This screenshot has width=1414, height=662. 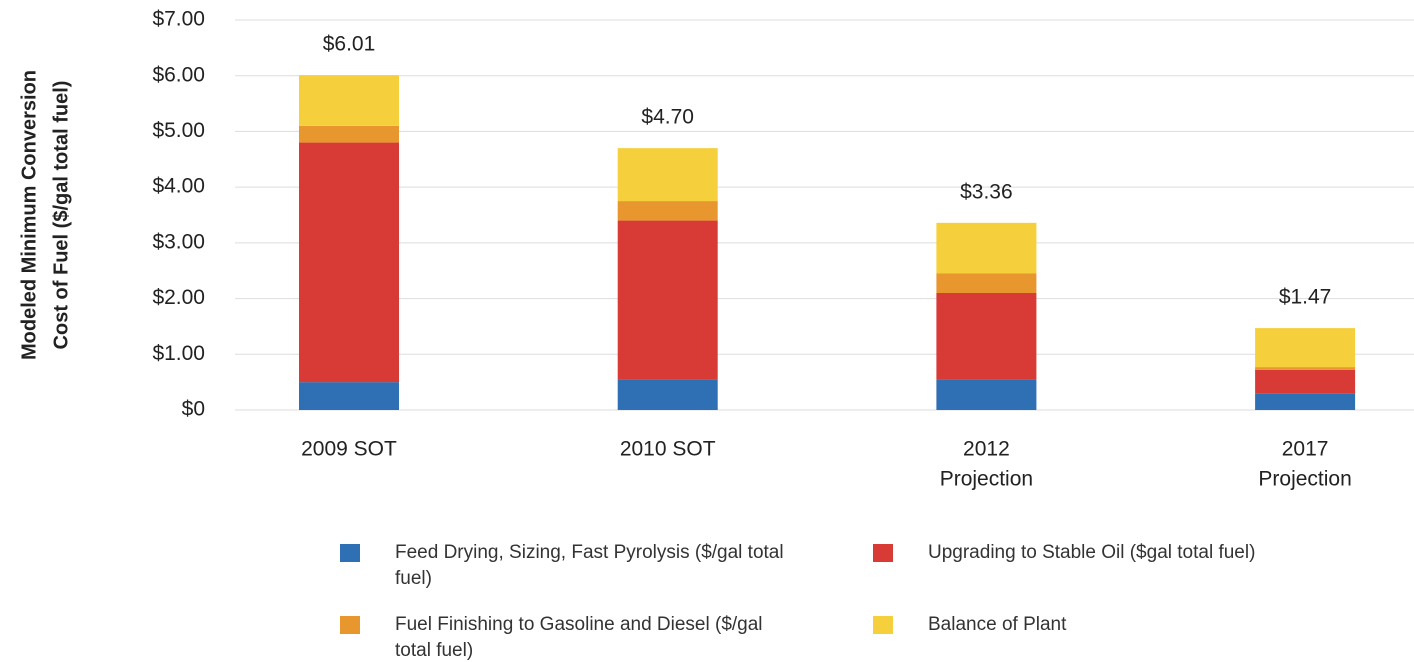 What do you see at coordinates (997, 624) in the screenshot?
I see `legend-label: Balance of Plant` at bounding box center [997, 624].